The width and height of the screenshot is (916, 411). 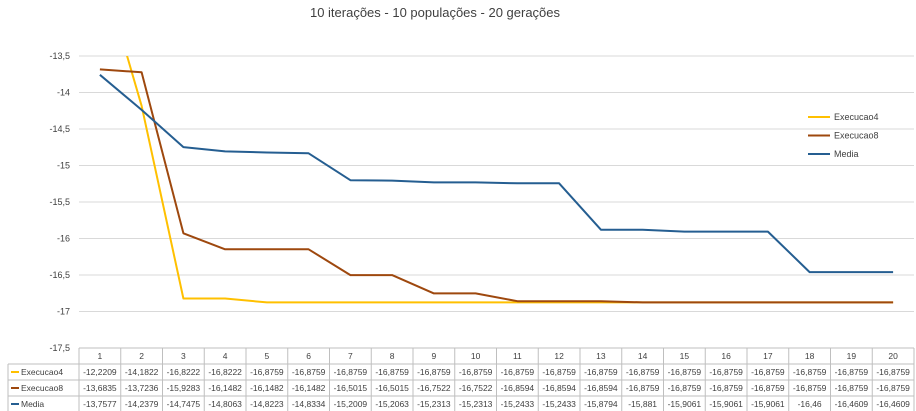 What do you see at coordinates (893, 356) in the screenshot?
I see `x-tick-label: 20` at bounding box center [893, 356].